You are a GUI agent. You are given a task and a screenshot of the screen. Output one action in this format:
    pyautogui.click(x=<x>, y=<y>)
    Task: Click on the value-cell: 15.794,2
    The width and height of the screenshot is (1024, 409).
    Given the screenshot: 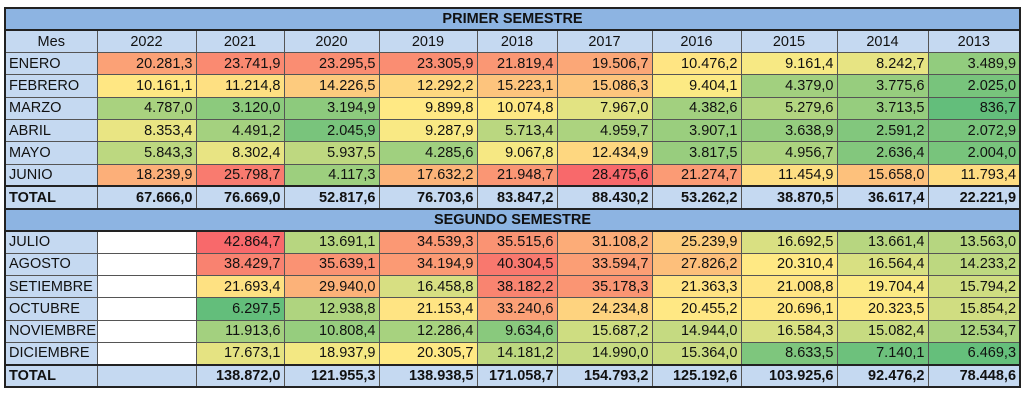 What is the action you would take?
    pyautogui.click(x=974, y=287)
    